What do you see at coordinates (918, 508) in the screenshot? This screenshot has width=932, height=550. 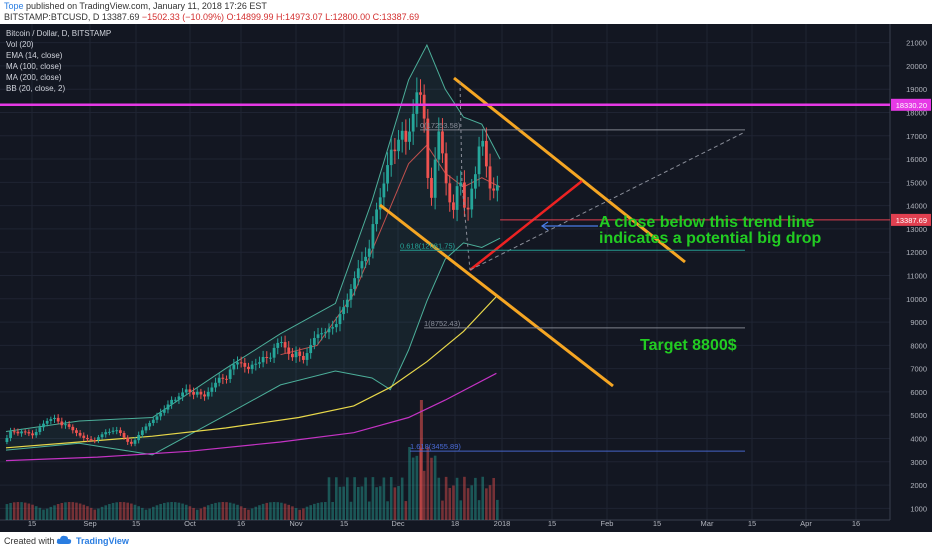 I see `y-tick-label-0: 1000` at bounding box center [918, 508].